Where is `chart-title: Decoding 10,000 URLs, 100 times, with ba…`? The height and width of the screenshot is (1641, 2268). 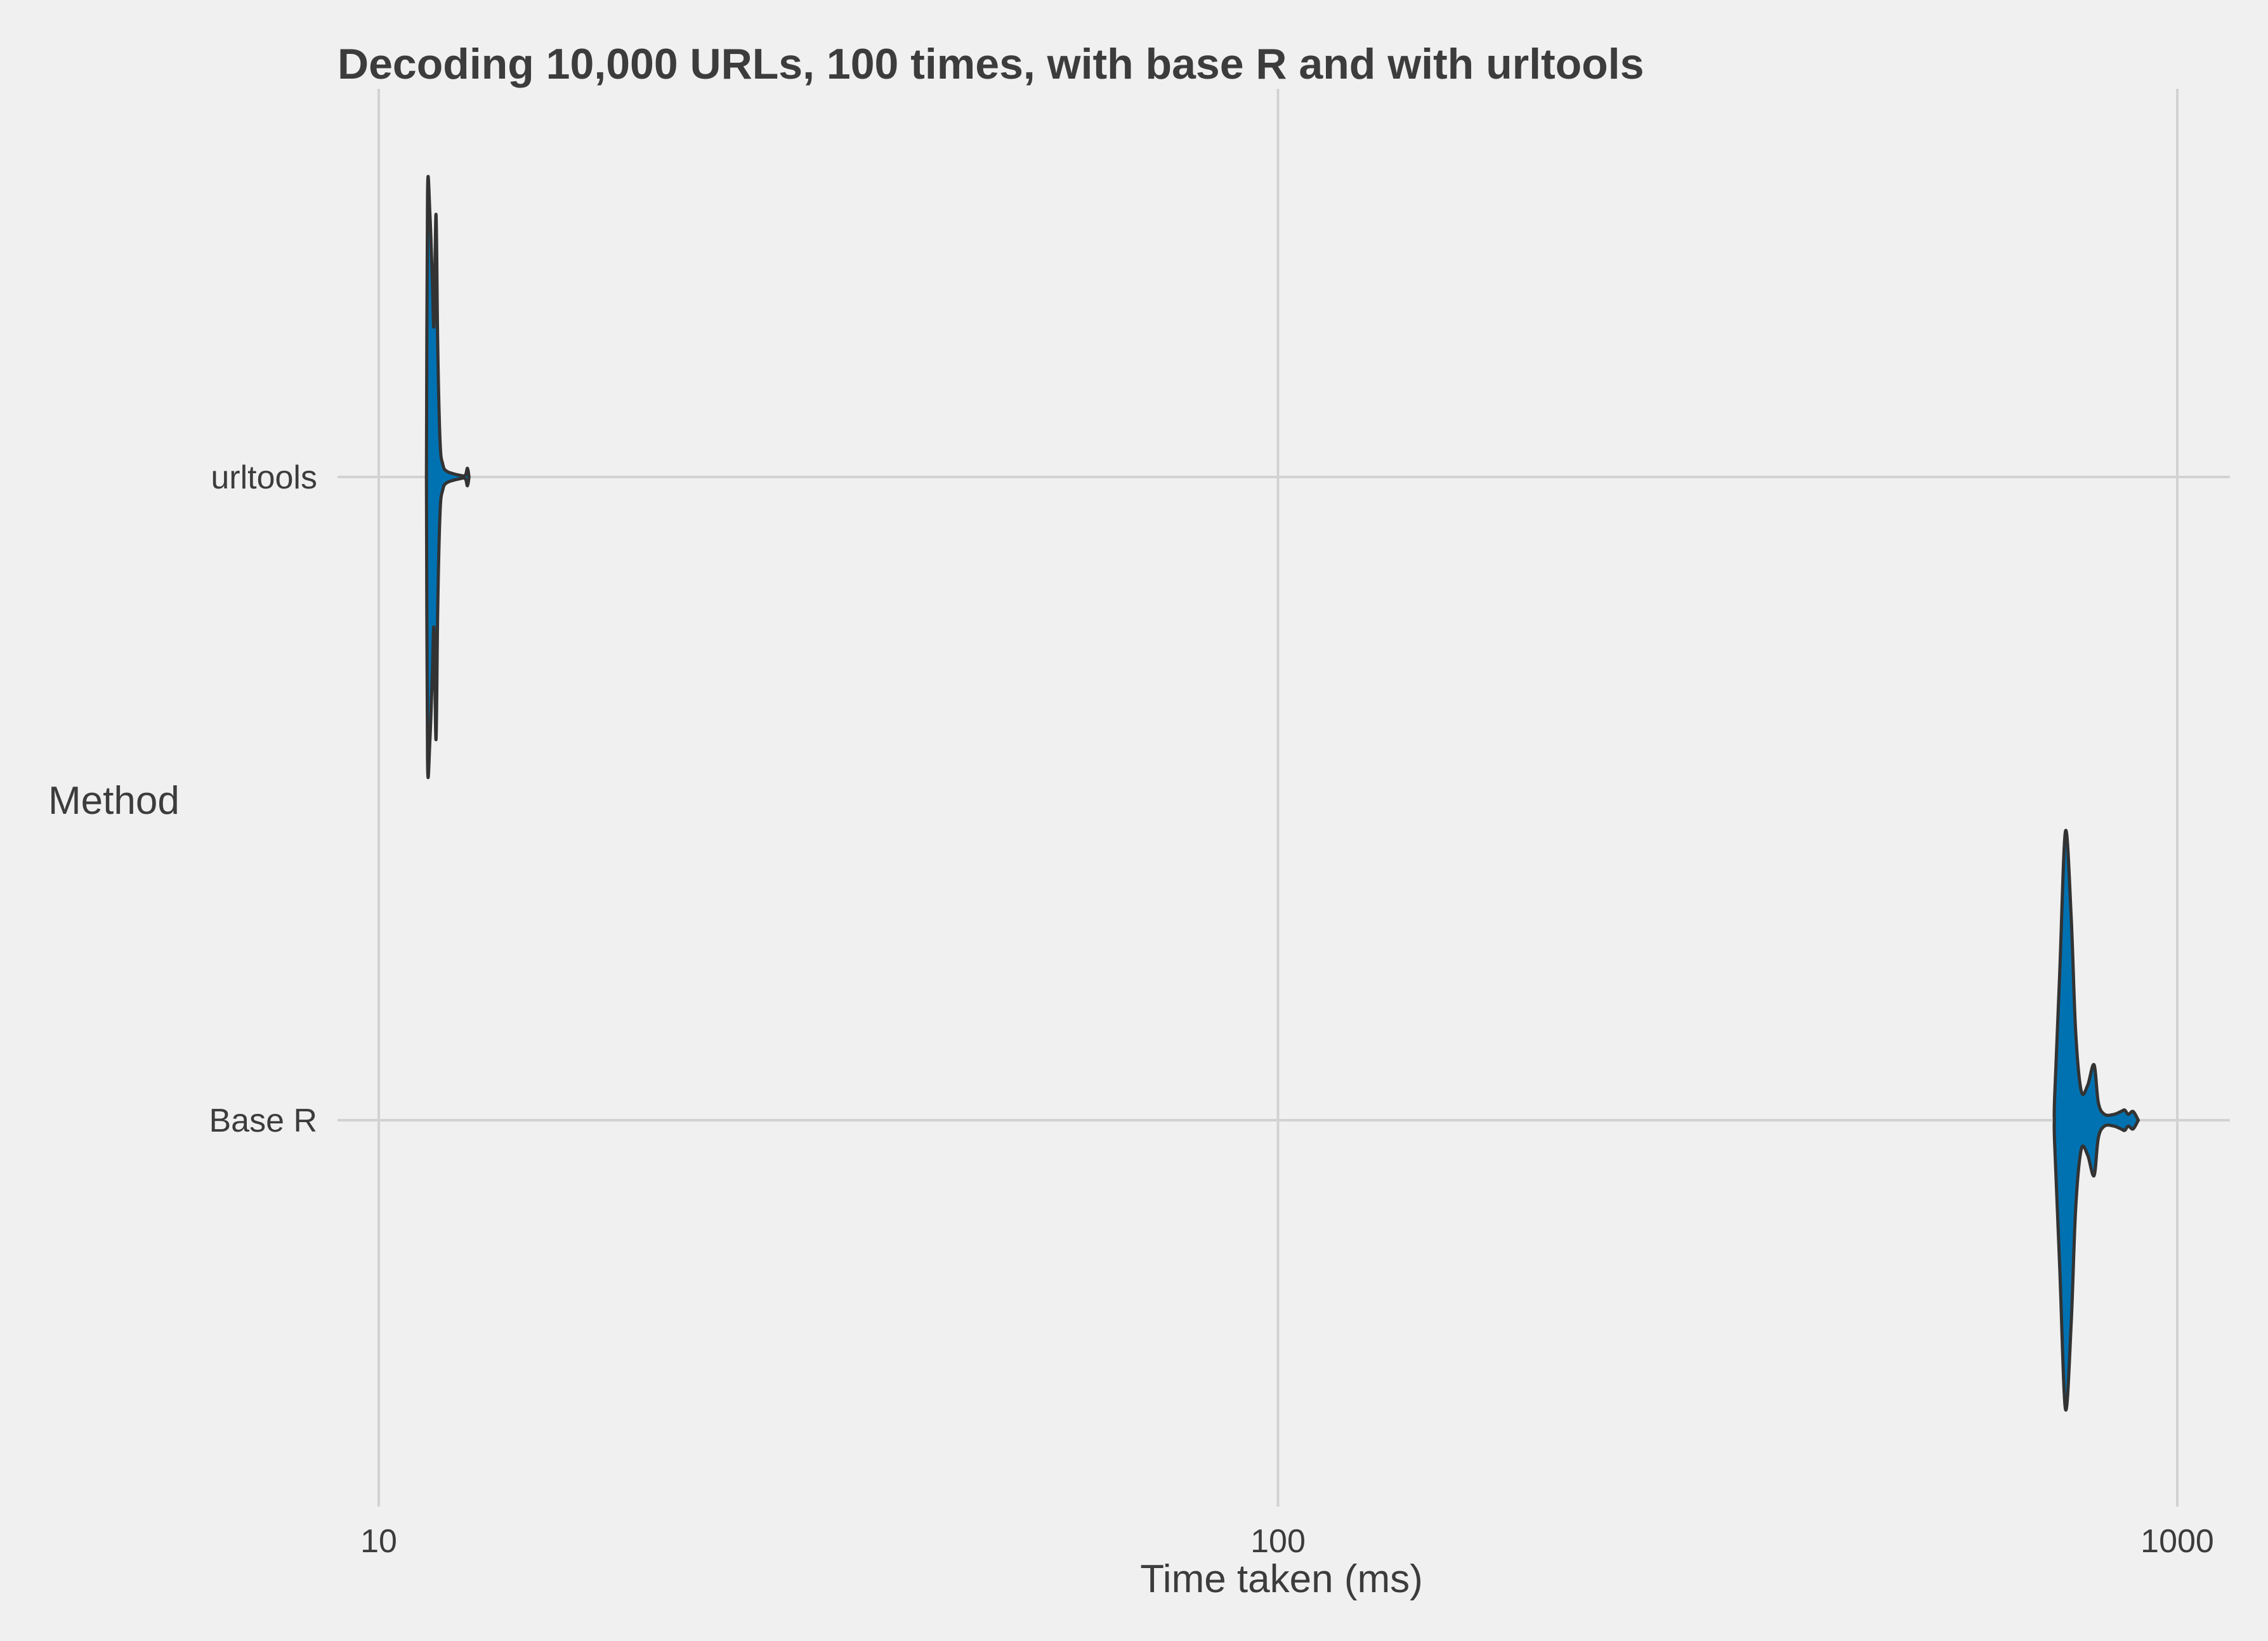
chart-title: Decoding 10,000 URLs, 100 times, with ba… is located at coordinates (991, 64).